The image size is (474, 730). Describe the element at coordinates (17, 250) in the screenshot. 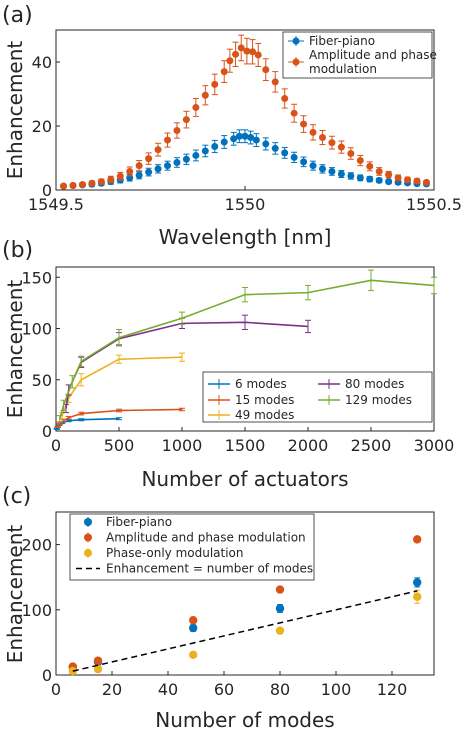

I see `panel-b-letter: (b)` at that location.